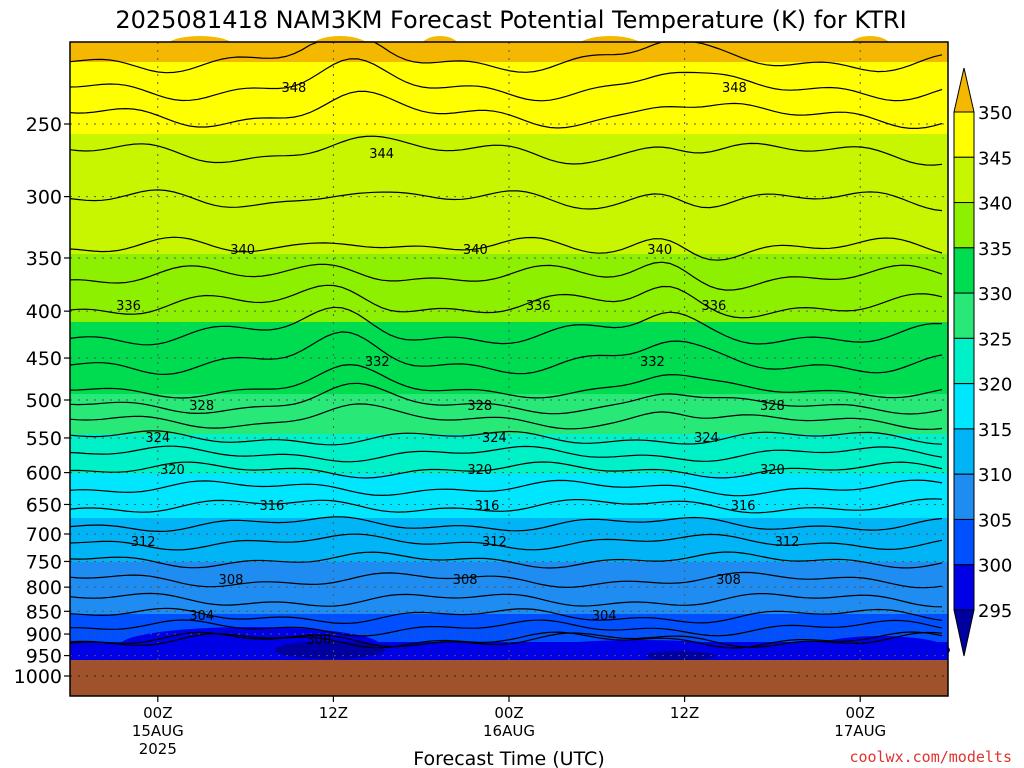 This screenshot has width=1024, height=768. I want to click on fill-band, so click(509, 52).